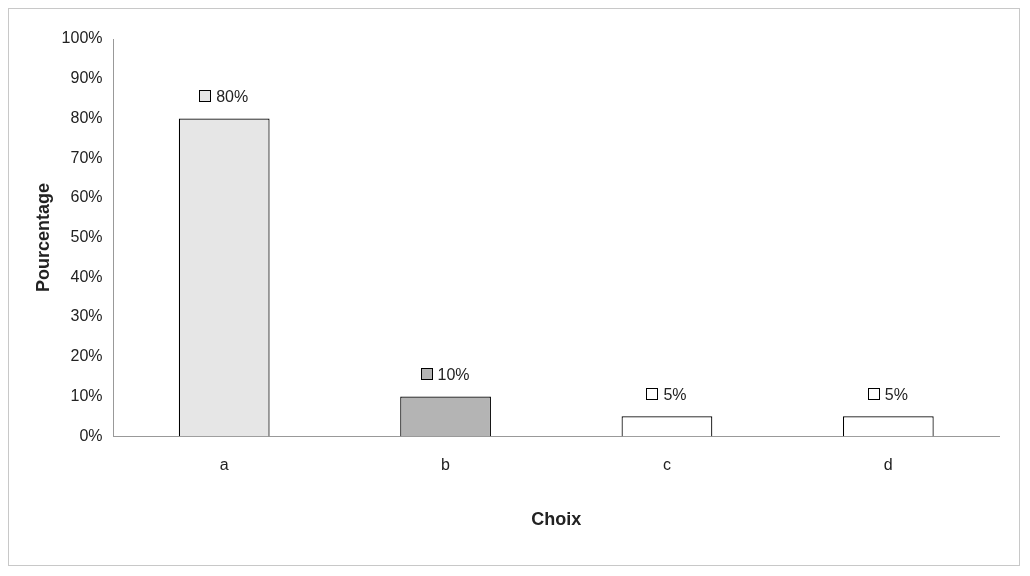  Describe the element at coordinates (91, 435) in the screenshot. I see `y-tick-label: 0%` at that location.